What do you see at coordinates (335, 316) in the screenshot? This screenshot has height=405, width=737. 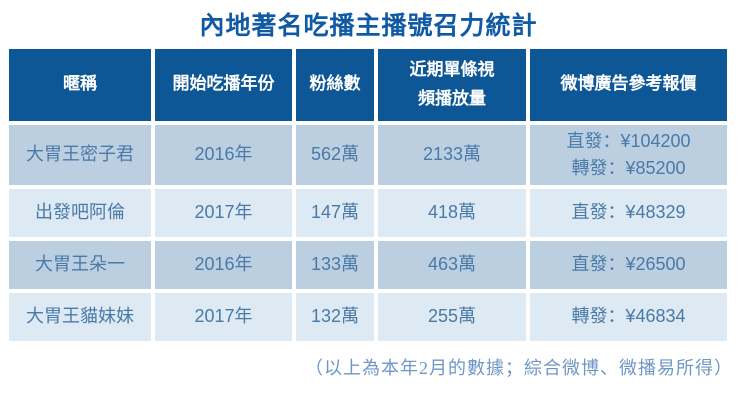 I see `cell-followers: 132萬` at bounding box center [335, 316].